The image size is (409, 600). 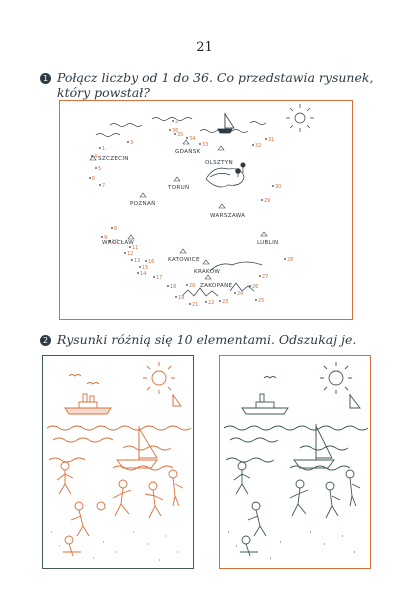 What do you see at coordinates (143, 274) in the screenshot?
I see `dot-label-14: 14` at bounding box center [143, 274].